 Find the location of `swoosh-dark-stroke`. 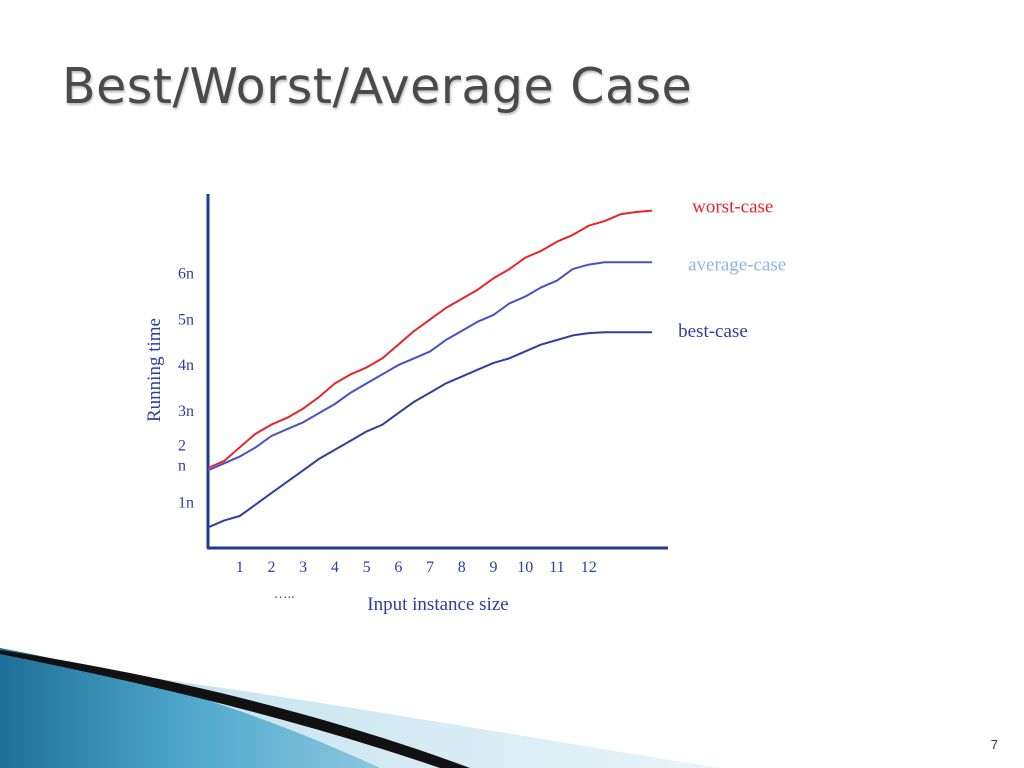

swoosh-dark-stroke is located at coordinates (235, 709).